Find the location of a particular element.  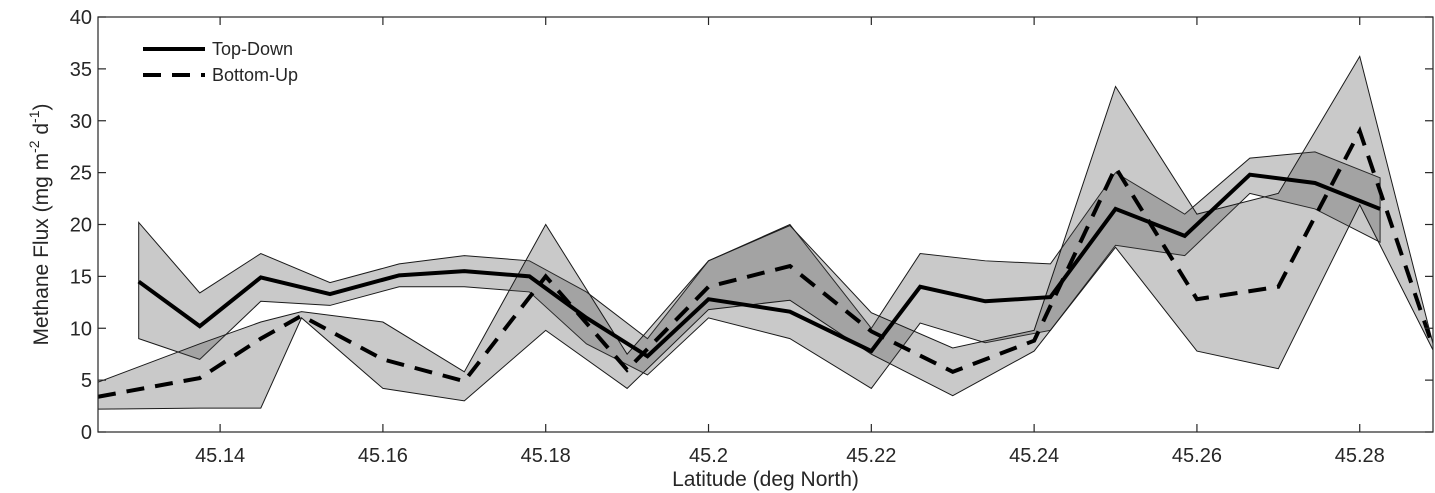

y-tick-label: 15 is located at coordinates (81, 277).